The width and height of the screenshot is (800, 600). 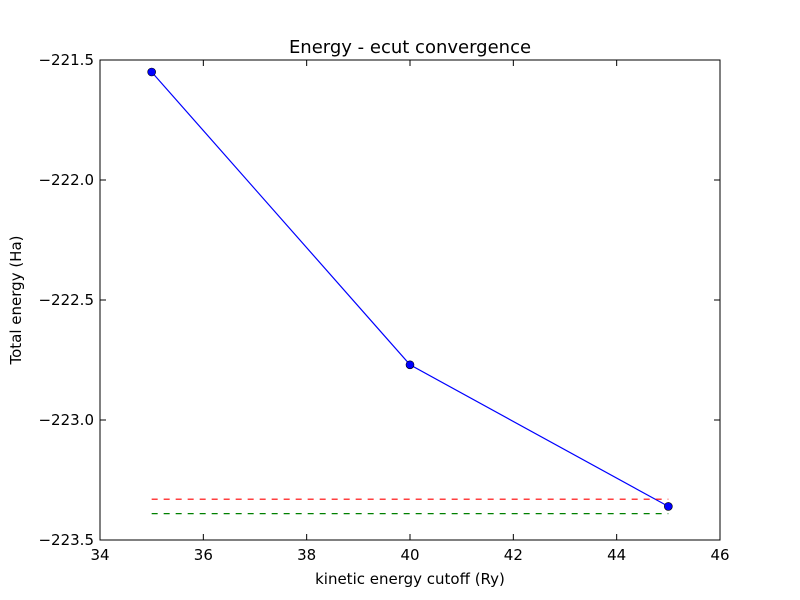 I want to click on x-tick-label: 46, so click(x=719, y=555).